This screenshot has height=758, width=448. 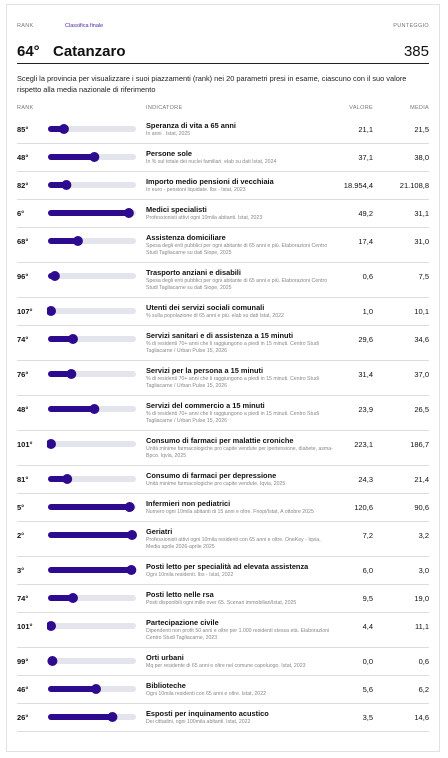 I want to click on column-header: MEDIA, so click(x=419, y=108).